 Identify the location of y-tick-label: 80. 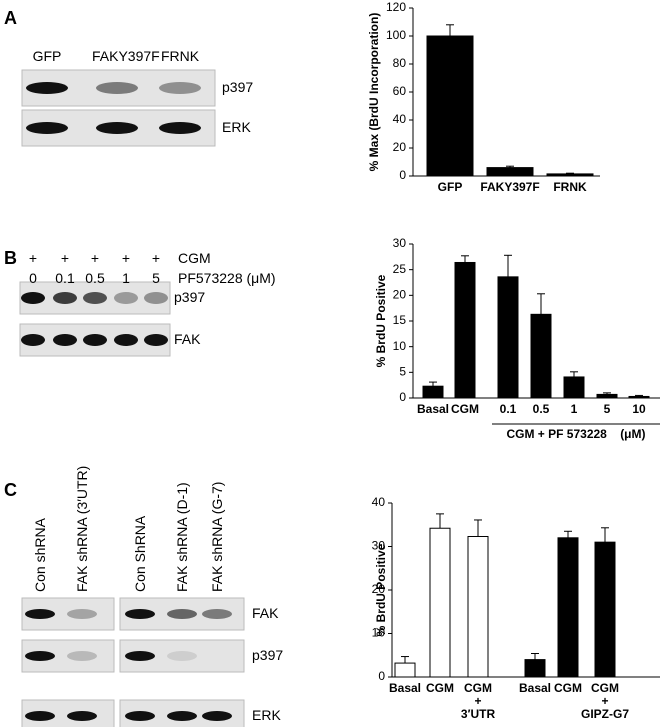
(400, 63).